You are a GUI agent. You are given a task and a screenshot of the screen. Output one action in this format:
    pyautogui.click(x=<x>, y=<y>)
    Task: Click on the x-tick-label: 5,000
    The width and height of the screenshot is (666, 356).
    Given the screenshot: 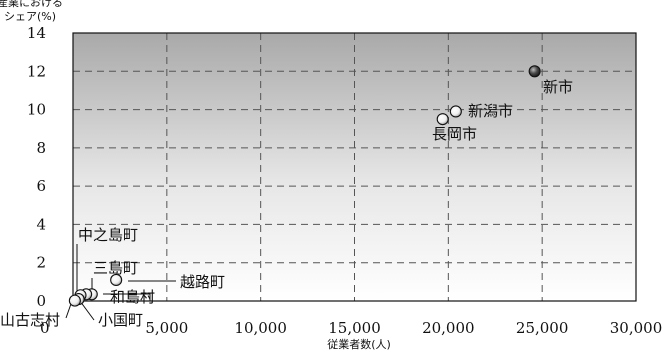 What is the action you would take?
    pyautogui.click(x=166, y=328)
    